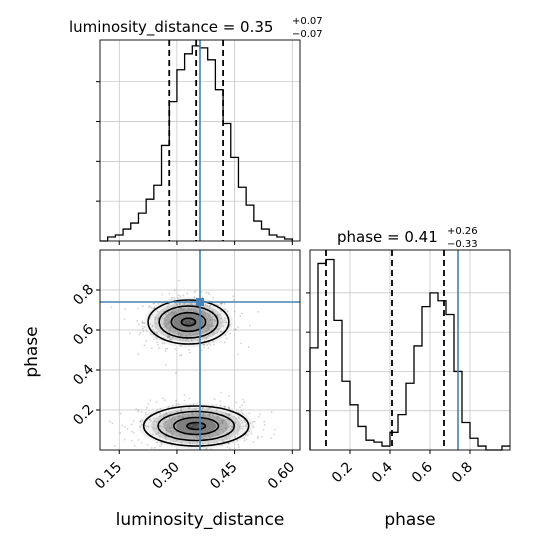 The image size is (550, 550). What do you see at coordinates (83, 415) in the screenshot?
I see `joint-y-tick-label: 0.2` at bounding box center [83, 415].